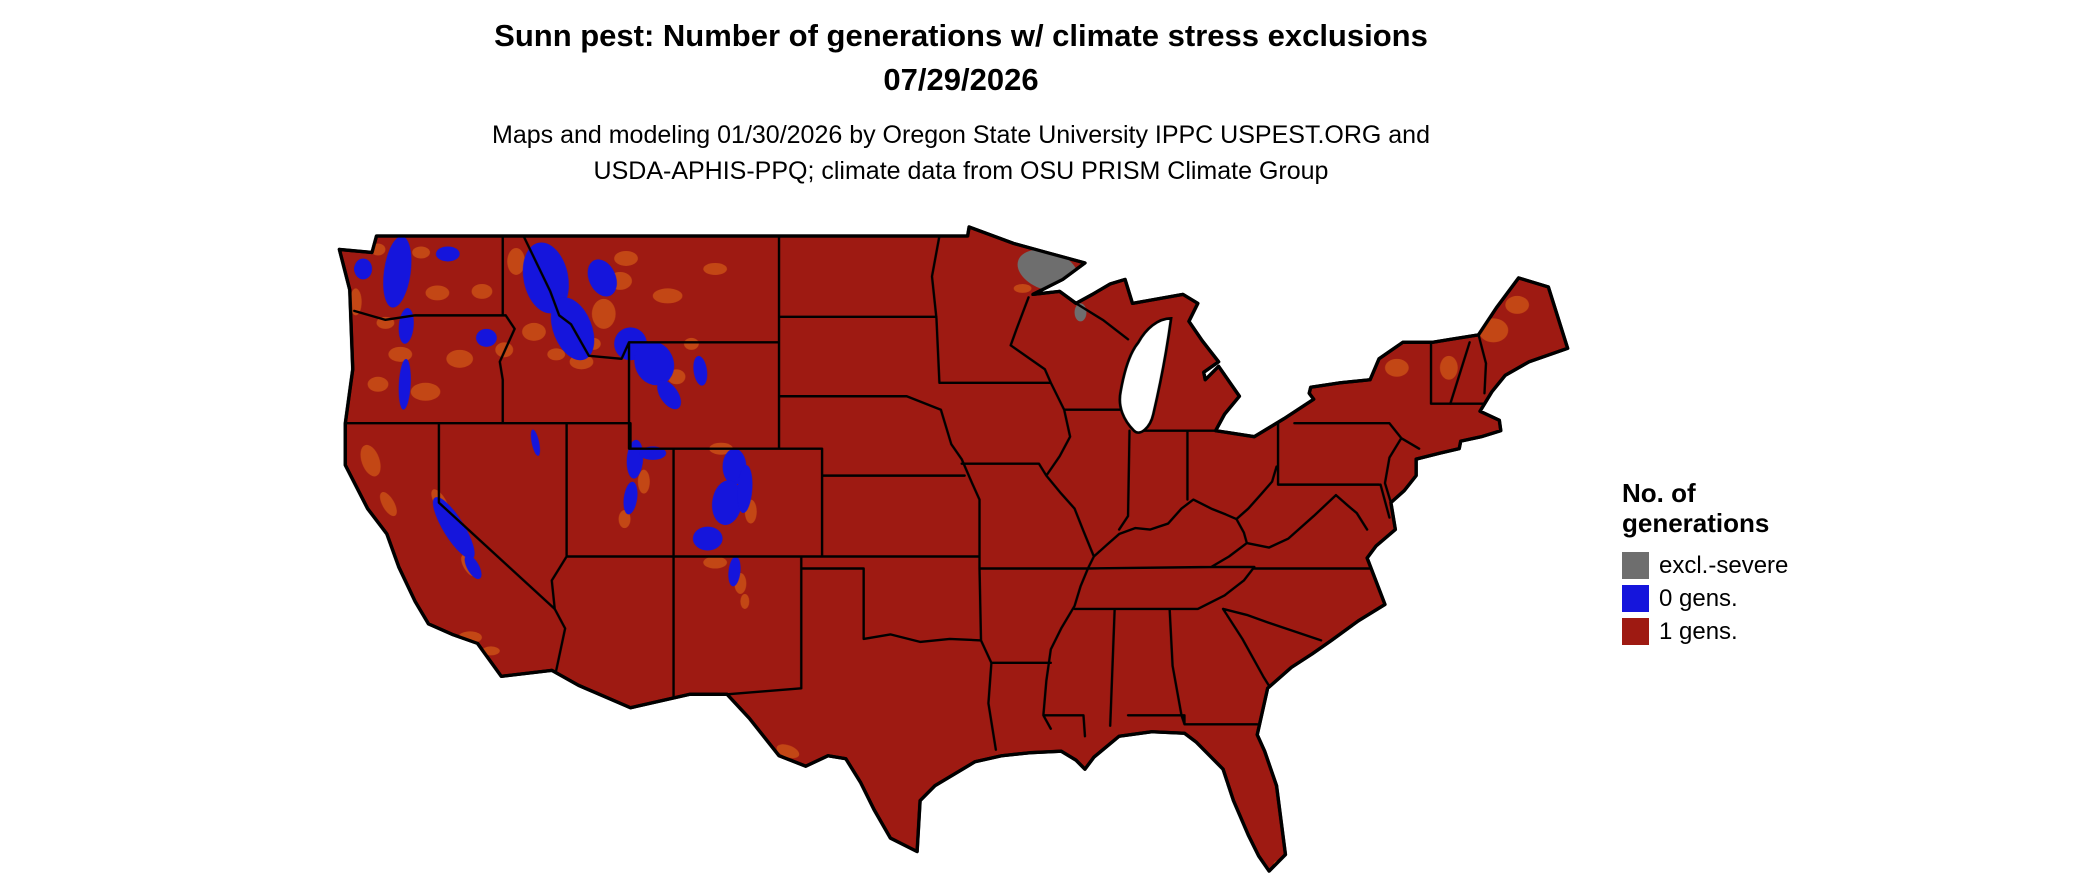  I want to click on legend-items: excl.-severe 0 gens. 1 gens., so click(1752, 598).